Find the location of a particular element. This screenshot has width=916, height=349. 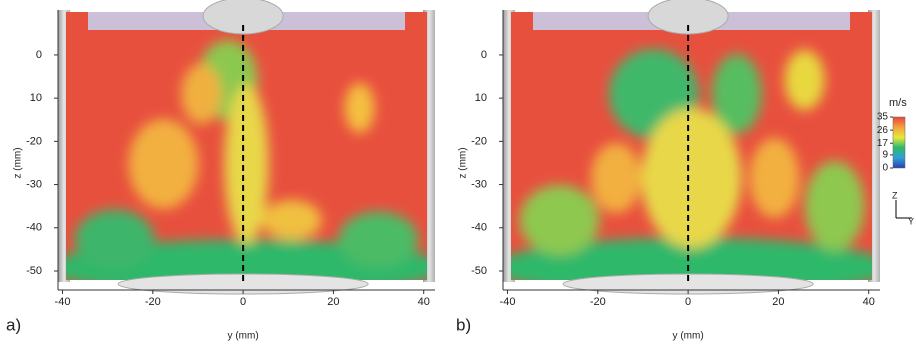

triad-label: Y is located at coordinates (911, 221).